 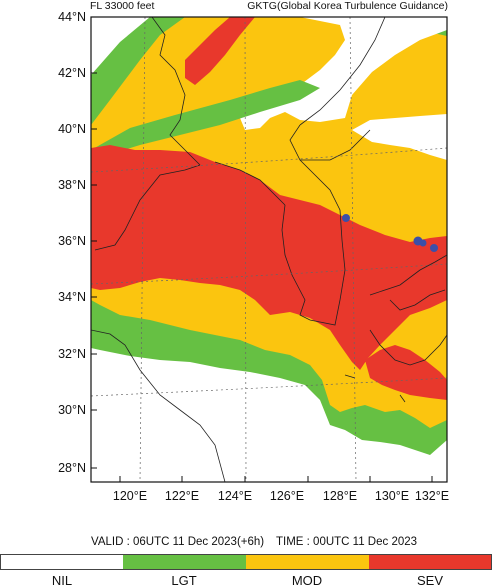 I want to click on lon-label: 124°E, so click(x=235, y=496).